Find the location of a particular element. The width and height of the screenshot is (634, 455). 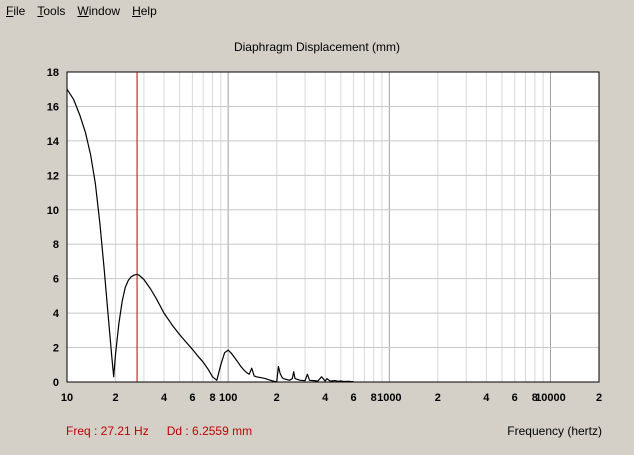

y-tick-label: 2 is located at coordinates (56, 349).